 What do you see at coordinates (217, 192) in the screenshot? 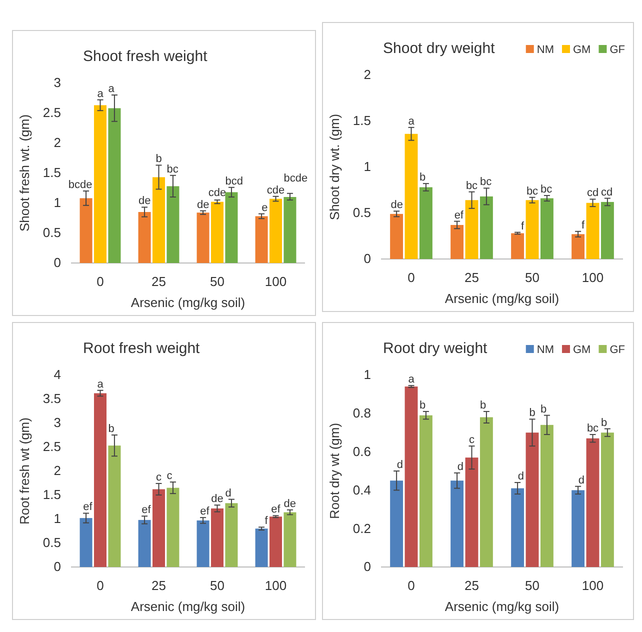
I see `data-label: cde` at bounding box center [217, 192].